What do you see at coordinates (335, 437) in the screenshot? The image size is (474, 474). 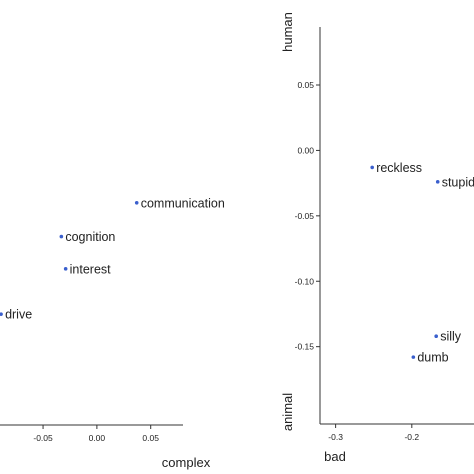 I see `x-tick-label: -0.3` at bounding box center [335, 437].